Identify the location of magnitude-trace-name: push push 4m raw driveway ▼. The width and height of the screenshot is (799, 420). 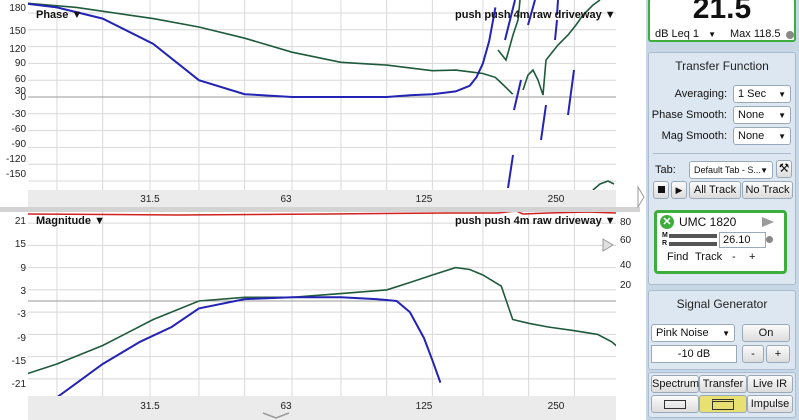
(535, 221).